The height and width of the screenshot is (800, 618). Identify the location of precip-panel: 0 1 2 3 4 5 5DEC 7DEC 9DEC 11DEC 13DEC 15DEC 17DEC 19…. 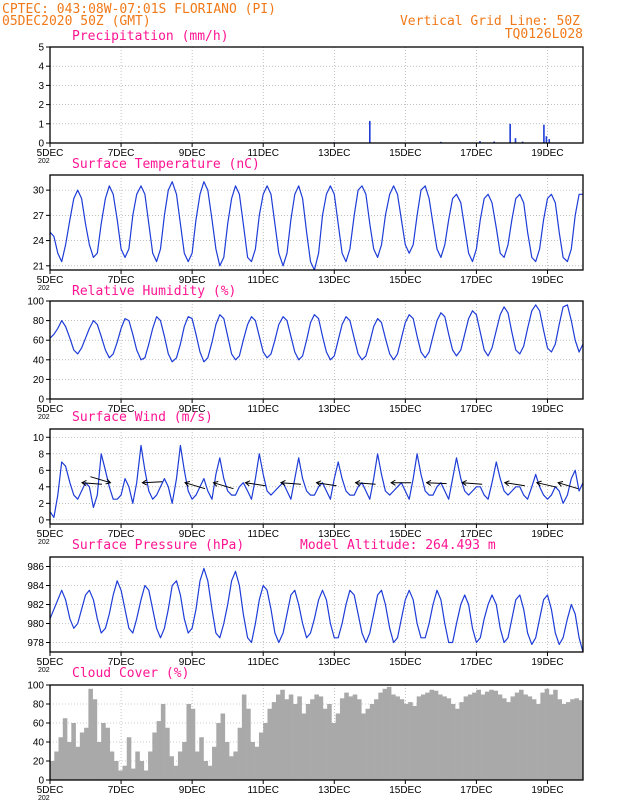
(310, 104).